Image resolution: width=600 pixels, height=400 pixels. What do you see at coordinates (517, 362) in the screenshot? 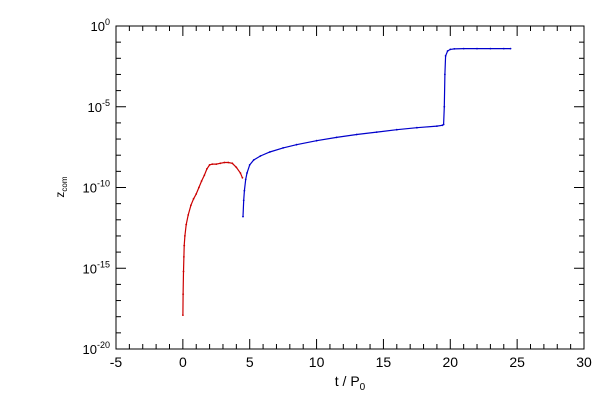
I see `x-tick-label: 25` at bounding box center [517, 362].